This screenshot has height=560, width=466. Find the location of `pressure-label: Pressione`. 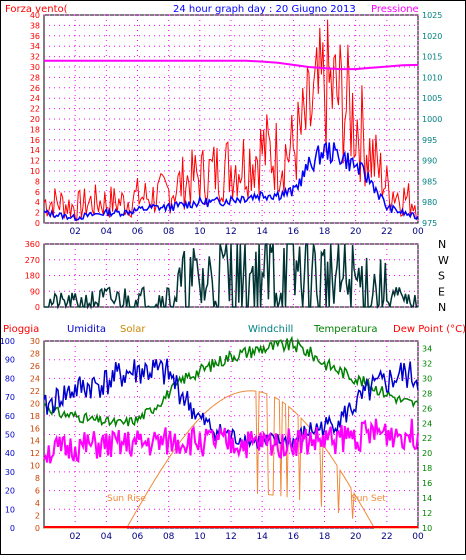

pressure-label: Pressione is located at coordinates (395, 9).